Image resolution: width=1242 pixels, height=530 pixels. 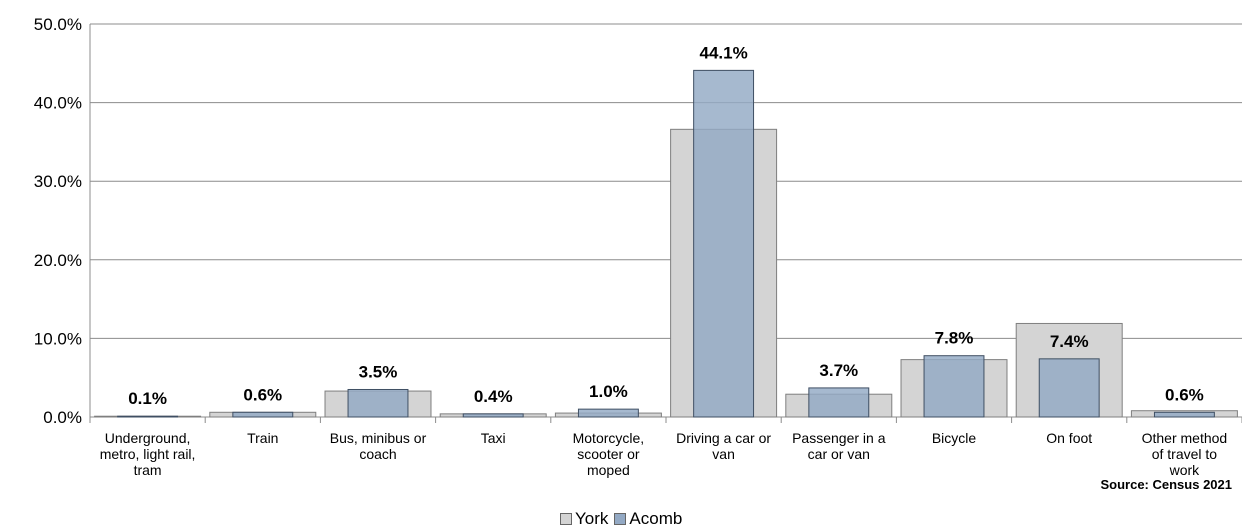 I want to click on data-label: 44.1%, so click(x=723, y=52).